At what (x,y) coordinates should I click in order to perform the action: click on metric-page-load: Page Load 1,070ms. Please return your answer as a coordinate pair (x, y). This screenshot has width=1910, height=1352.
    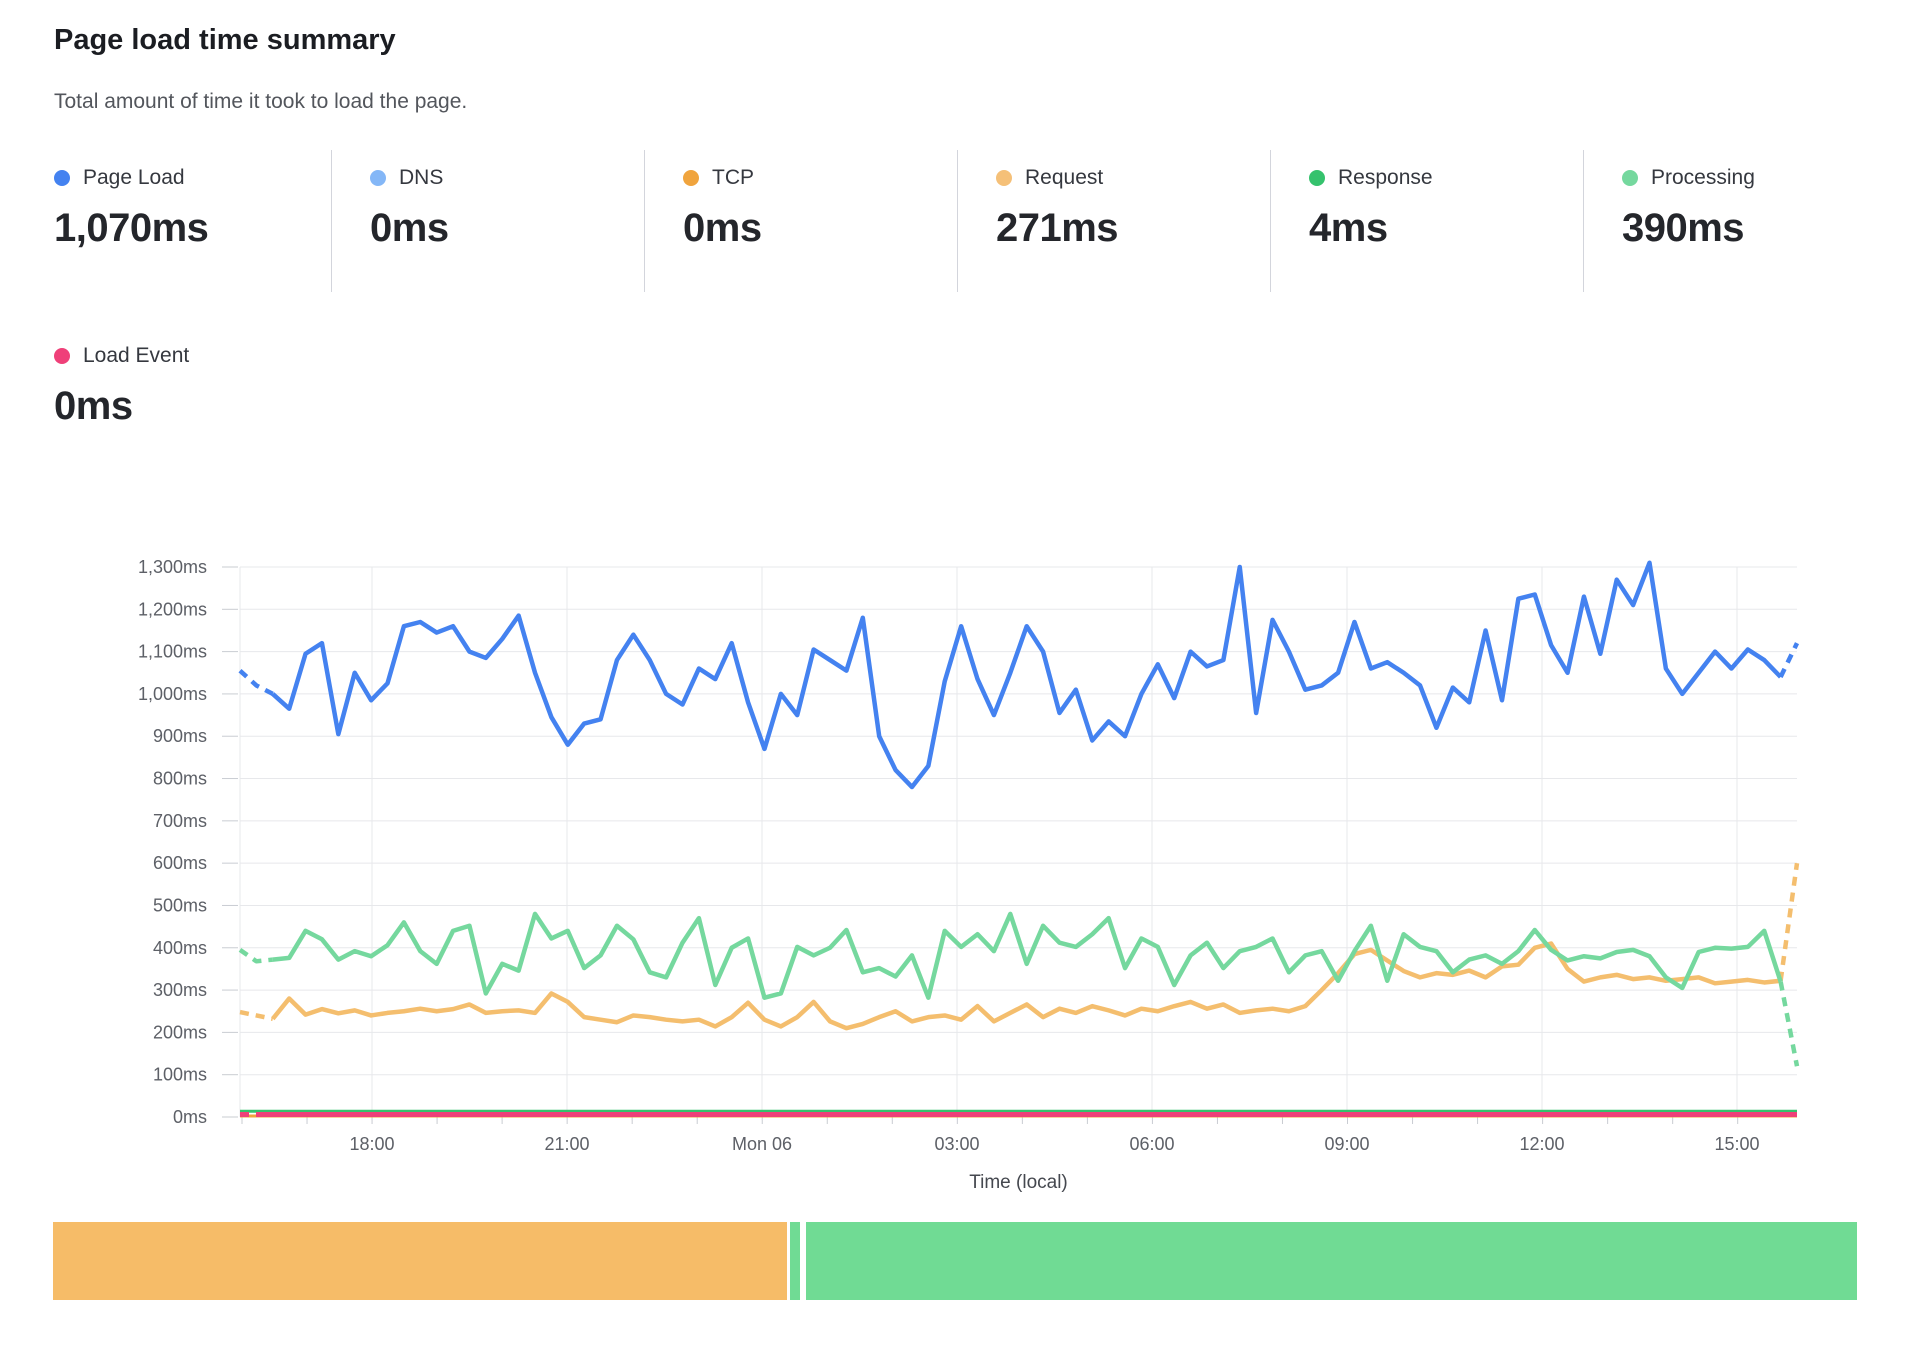
    Looking at the image, I should click on (192, 221).